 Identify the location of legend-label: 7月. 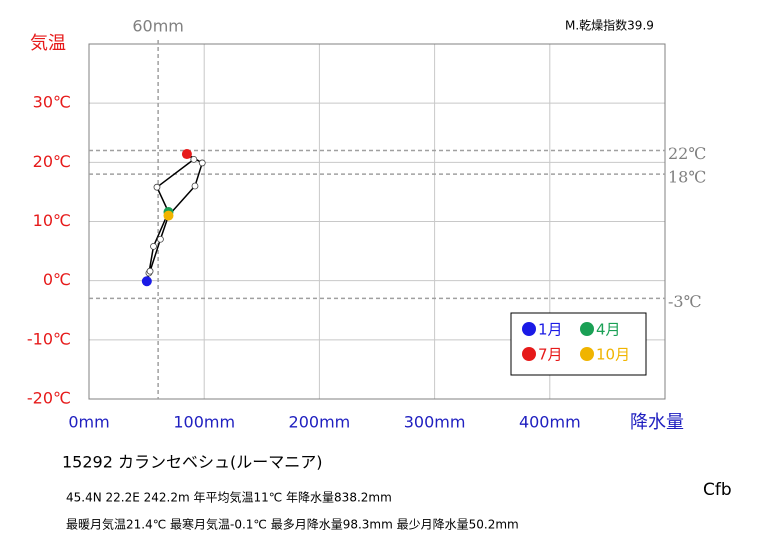
(550, 355).